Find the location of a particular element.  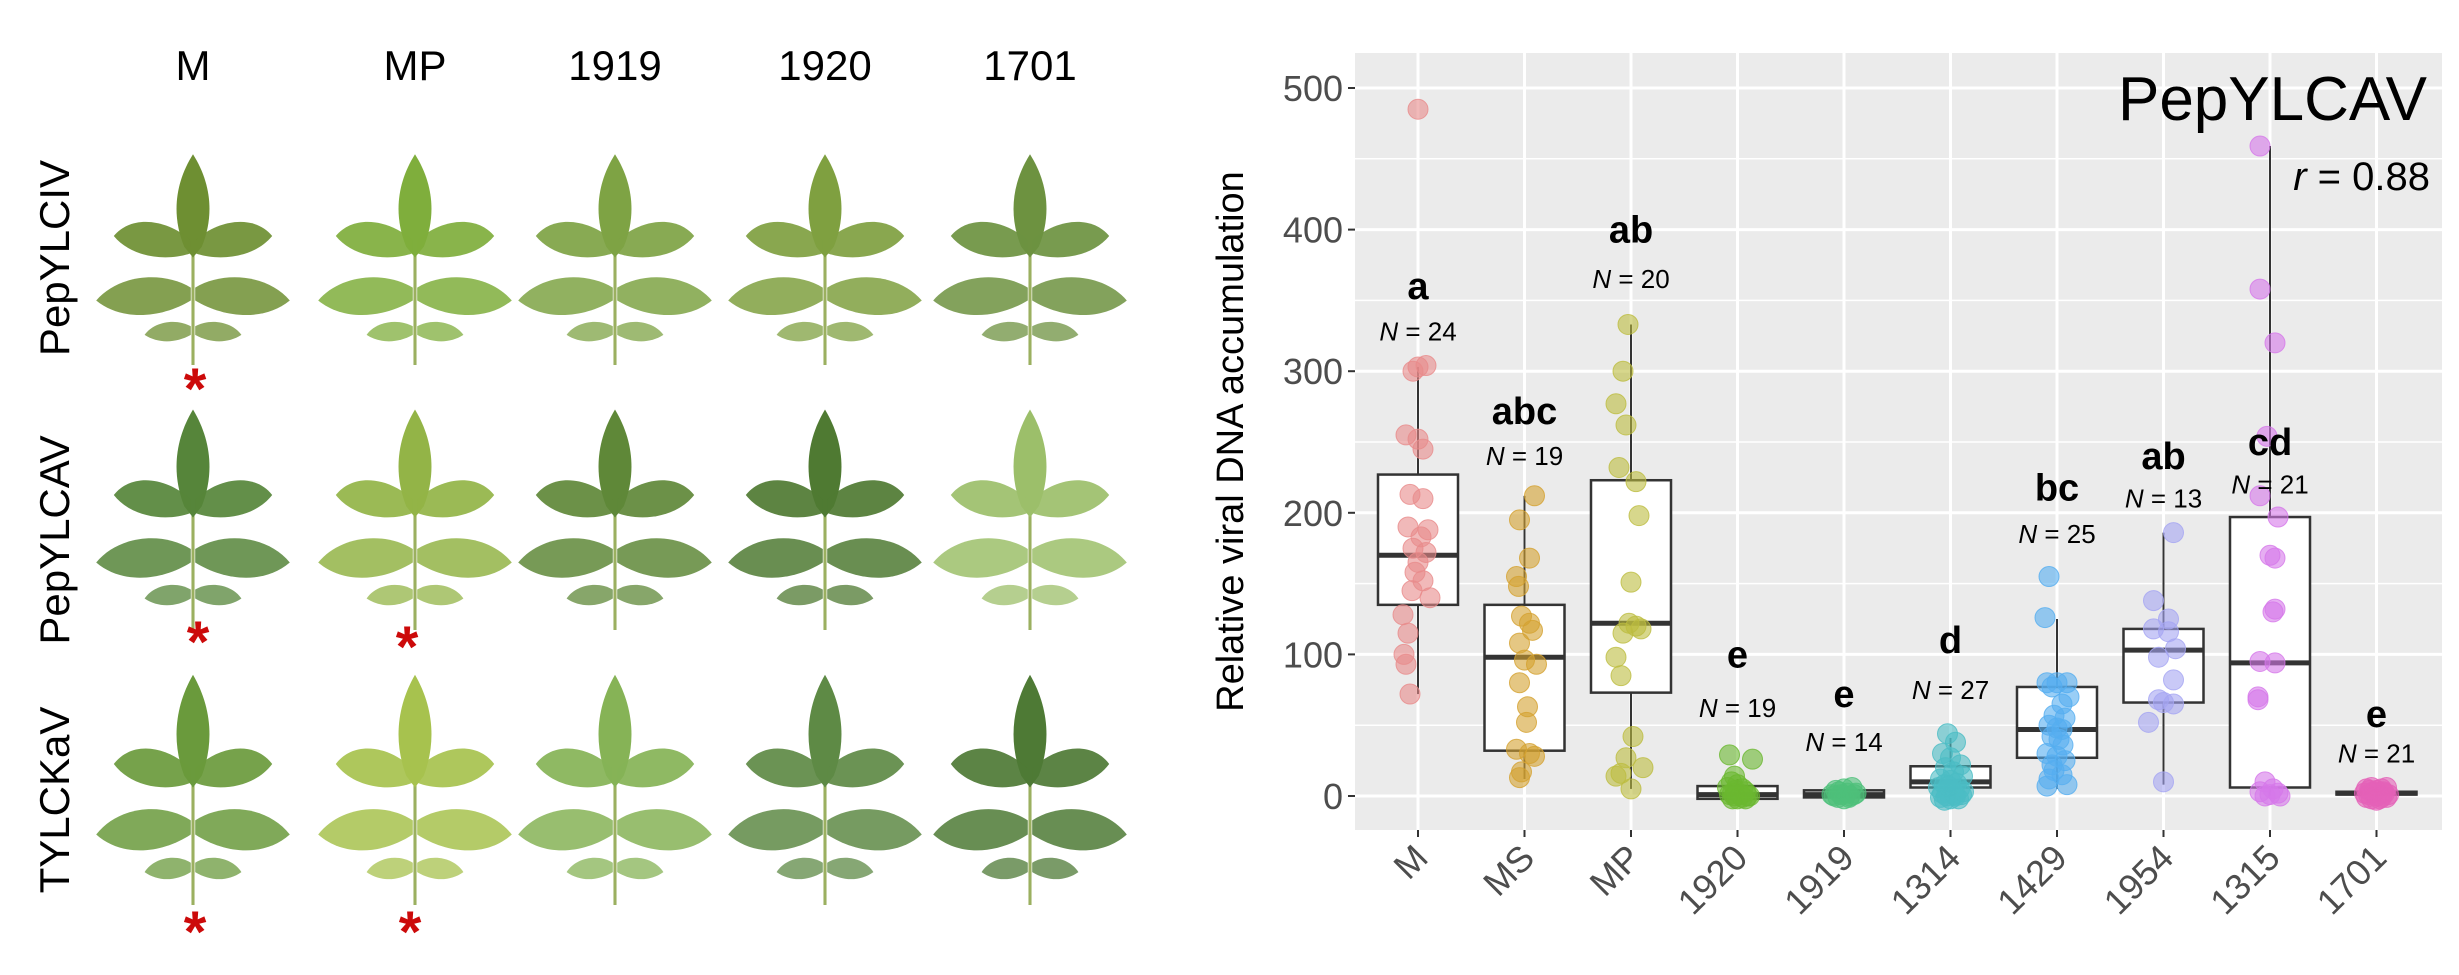

significance-letter: abc is located at coordinates (1524, 412).